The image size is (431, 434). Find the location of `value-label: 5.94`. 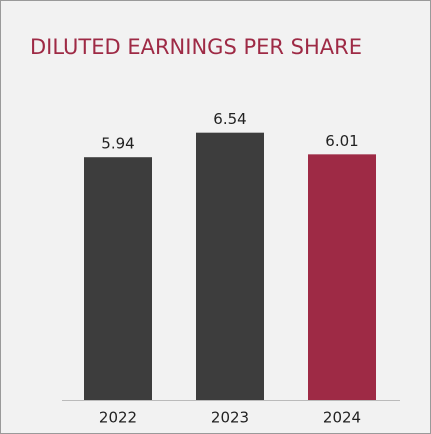

value-label: 5.94 is located at coordinates (117, 144).